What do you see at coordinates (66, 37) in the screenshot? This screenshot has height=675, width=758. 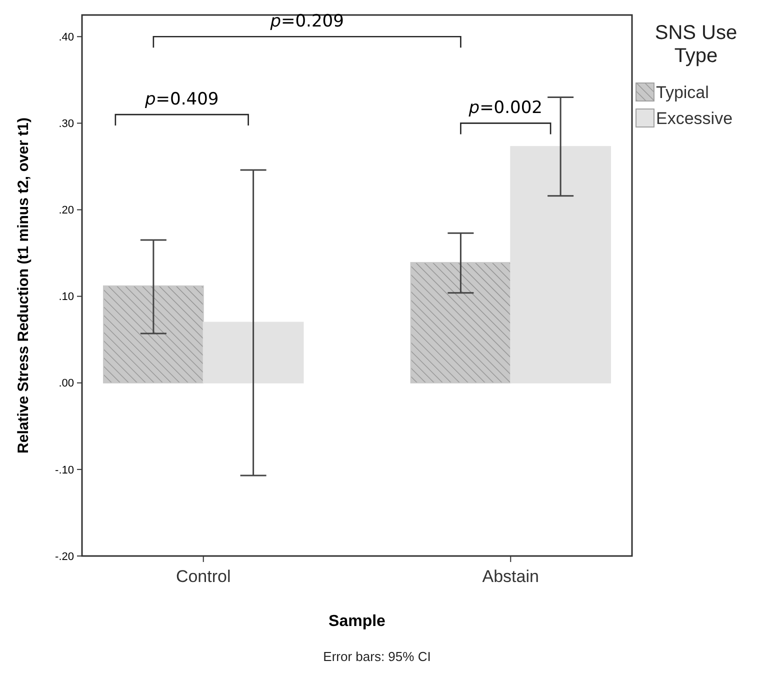 I see `y-tick-label: .40` at bounding box center [66, 37].